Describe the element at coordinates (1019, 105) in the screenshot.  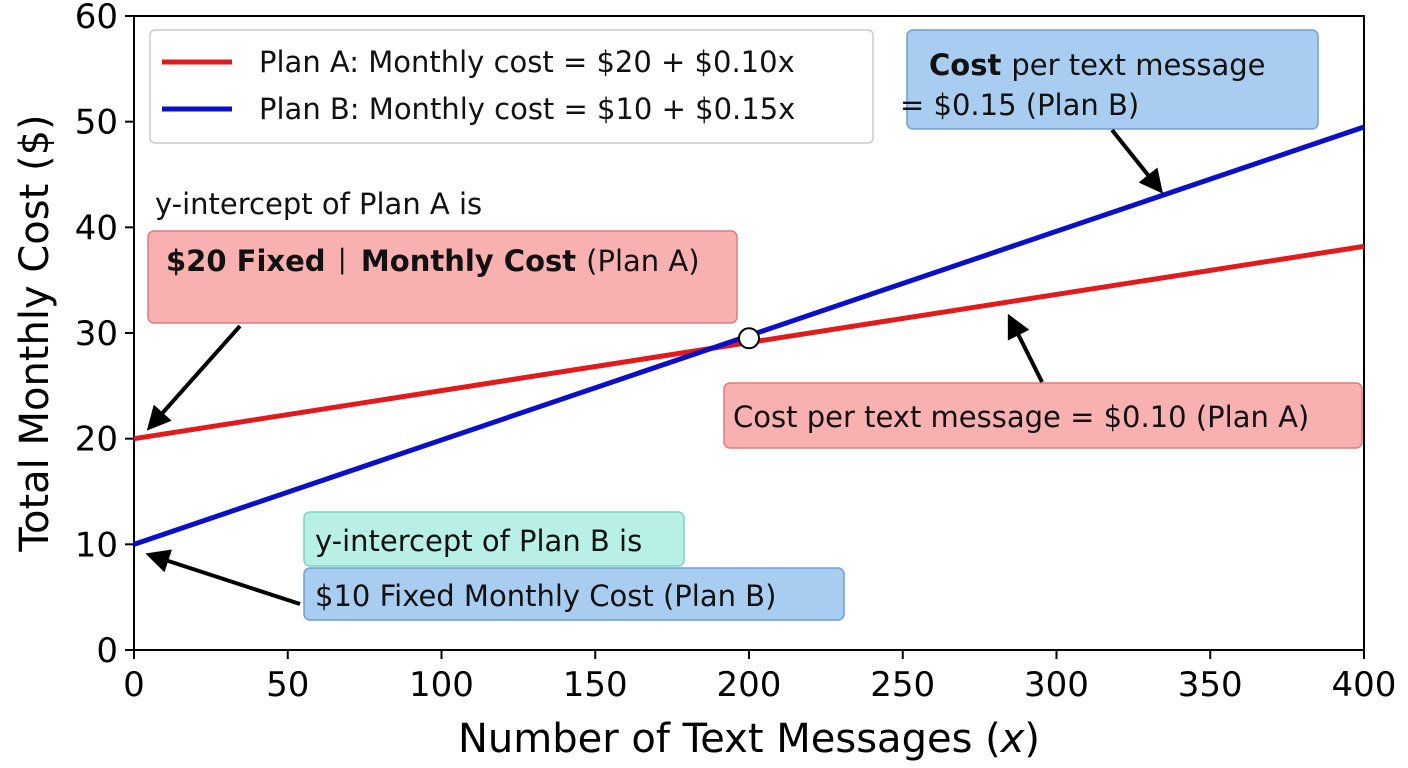
I see `annotation-plan-b-rate-line2: = $0.15 (Plan B)` at that location.